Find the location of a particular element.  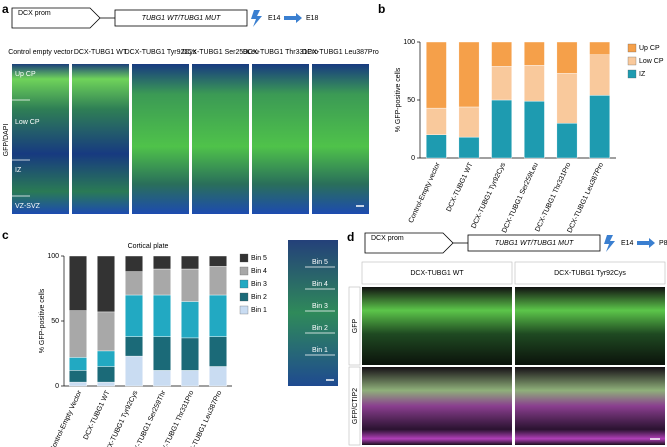

legend-label: Bin 2 is located at coordinates (259, 297).